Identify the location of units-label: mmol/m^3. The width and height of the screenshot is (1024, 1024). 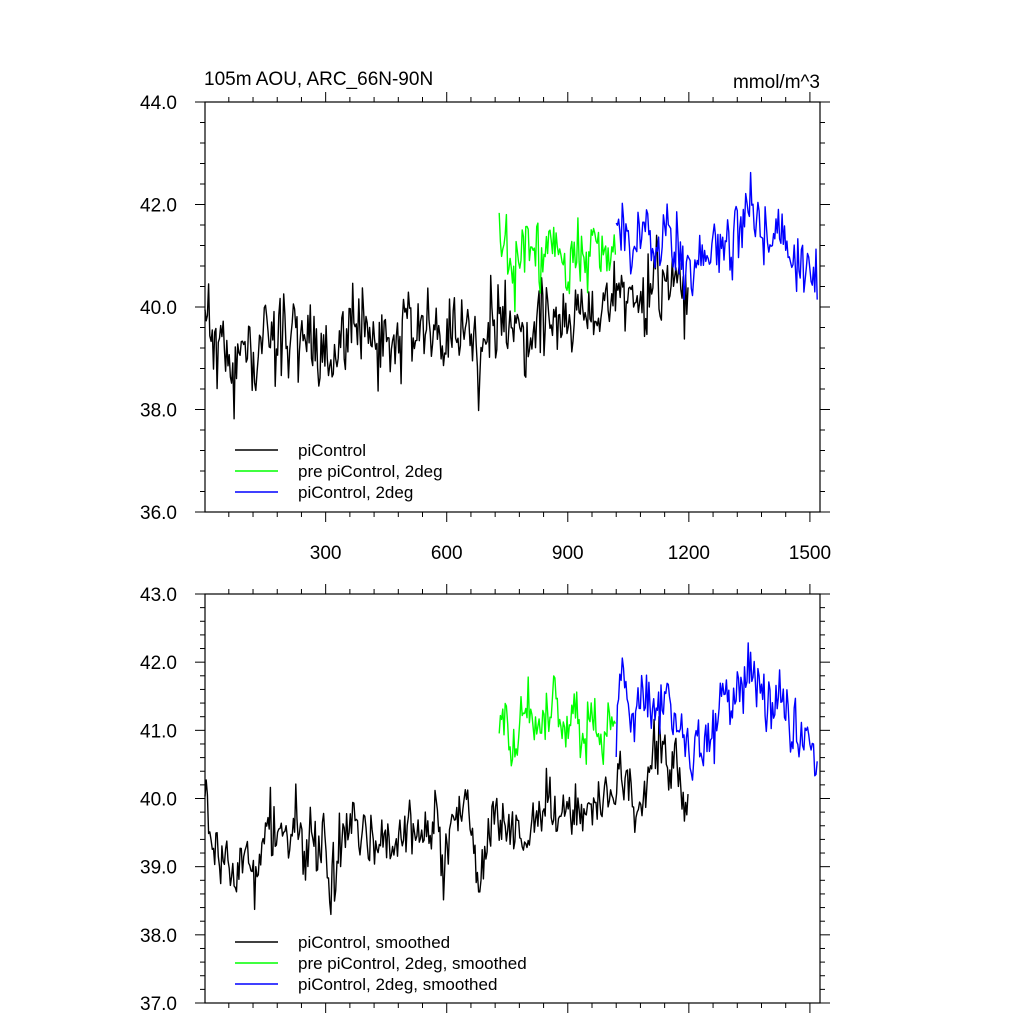
(776, 82).